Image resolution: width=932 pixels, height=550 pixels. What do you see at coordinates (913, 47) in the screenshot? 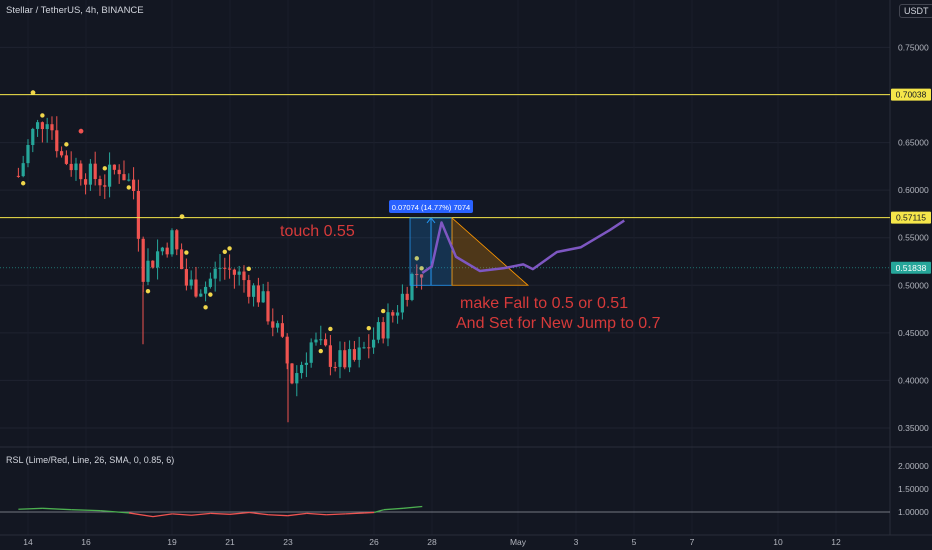
I see `price-tick-label: 0.75000` at bounding box center [913, 47].